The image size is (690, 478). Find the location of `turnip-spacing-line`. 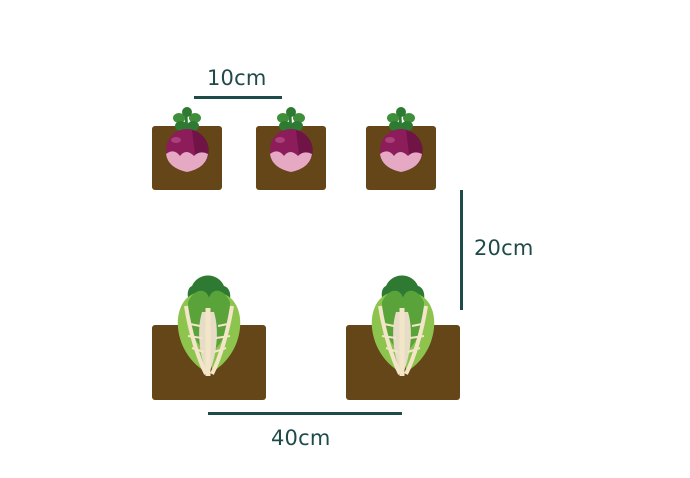

turnip-spacing-line is located at coordinates (238, 97).